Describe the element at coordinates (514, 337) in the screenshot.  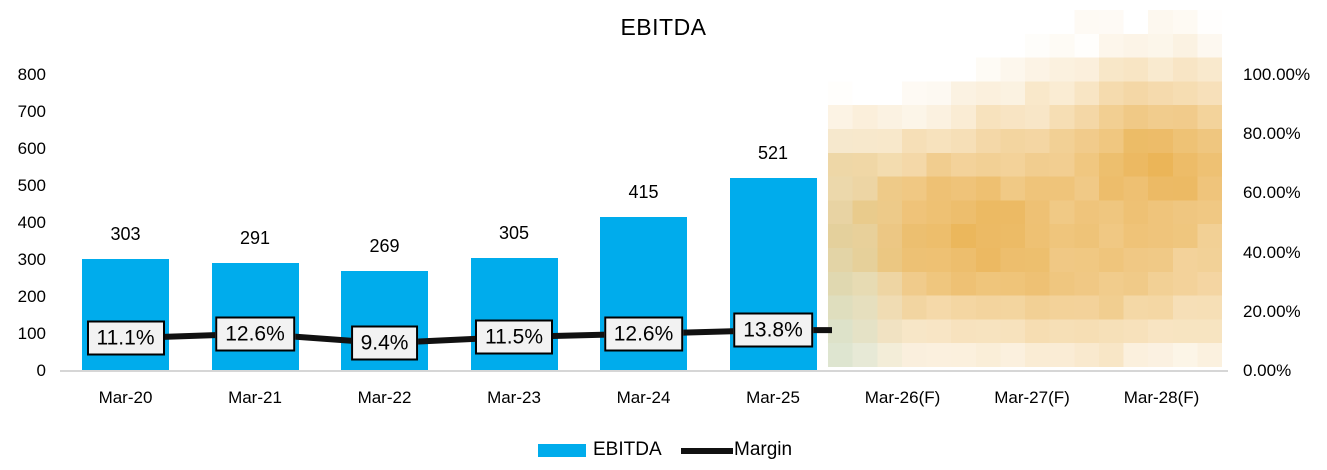
I see `margin-point-label: 11.5%` at that location.